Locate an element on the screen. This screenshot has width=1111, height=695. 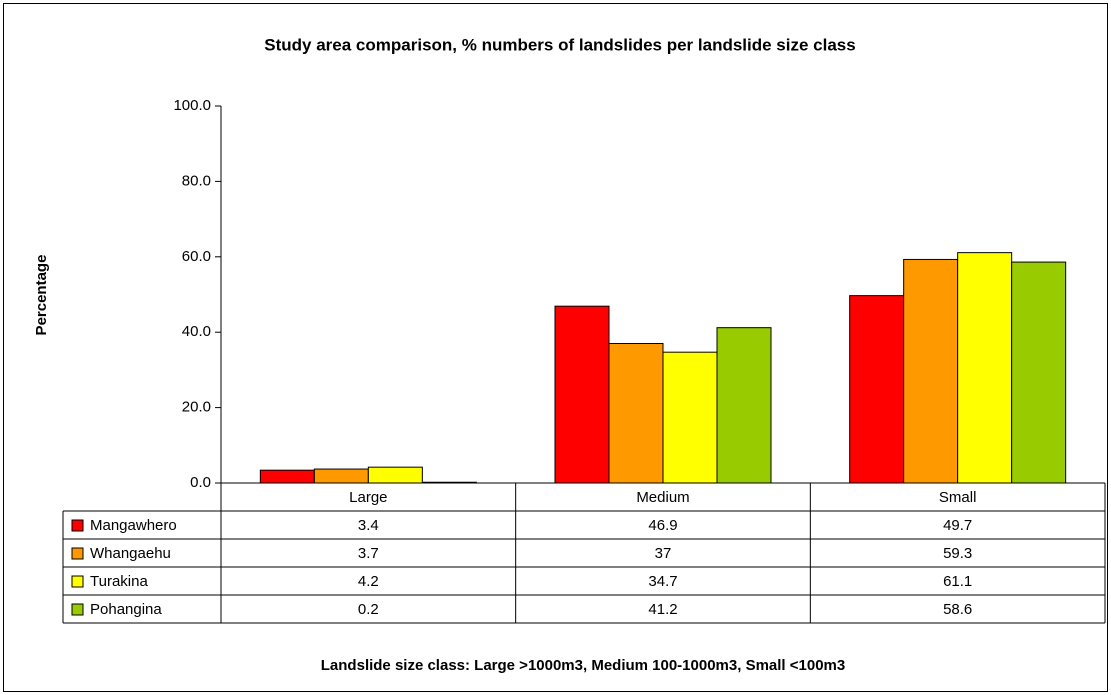
legend-label: Whangaehu is located at coordinates (130, 553).